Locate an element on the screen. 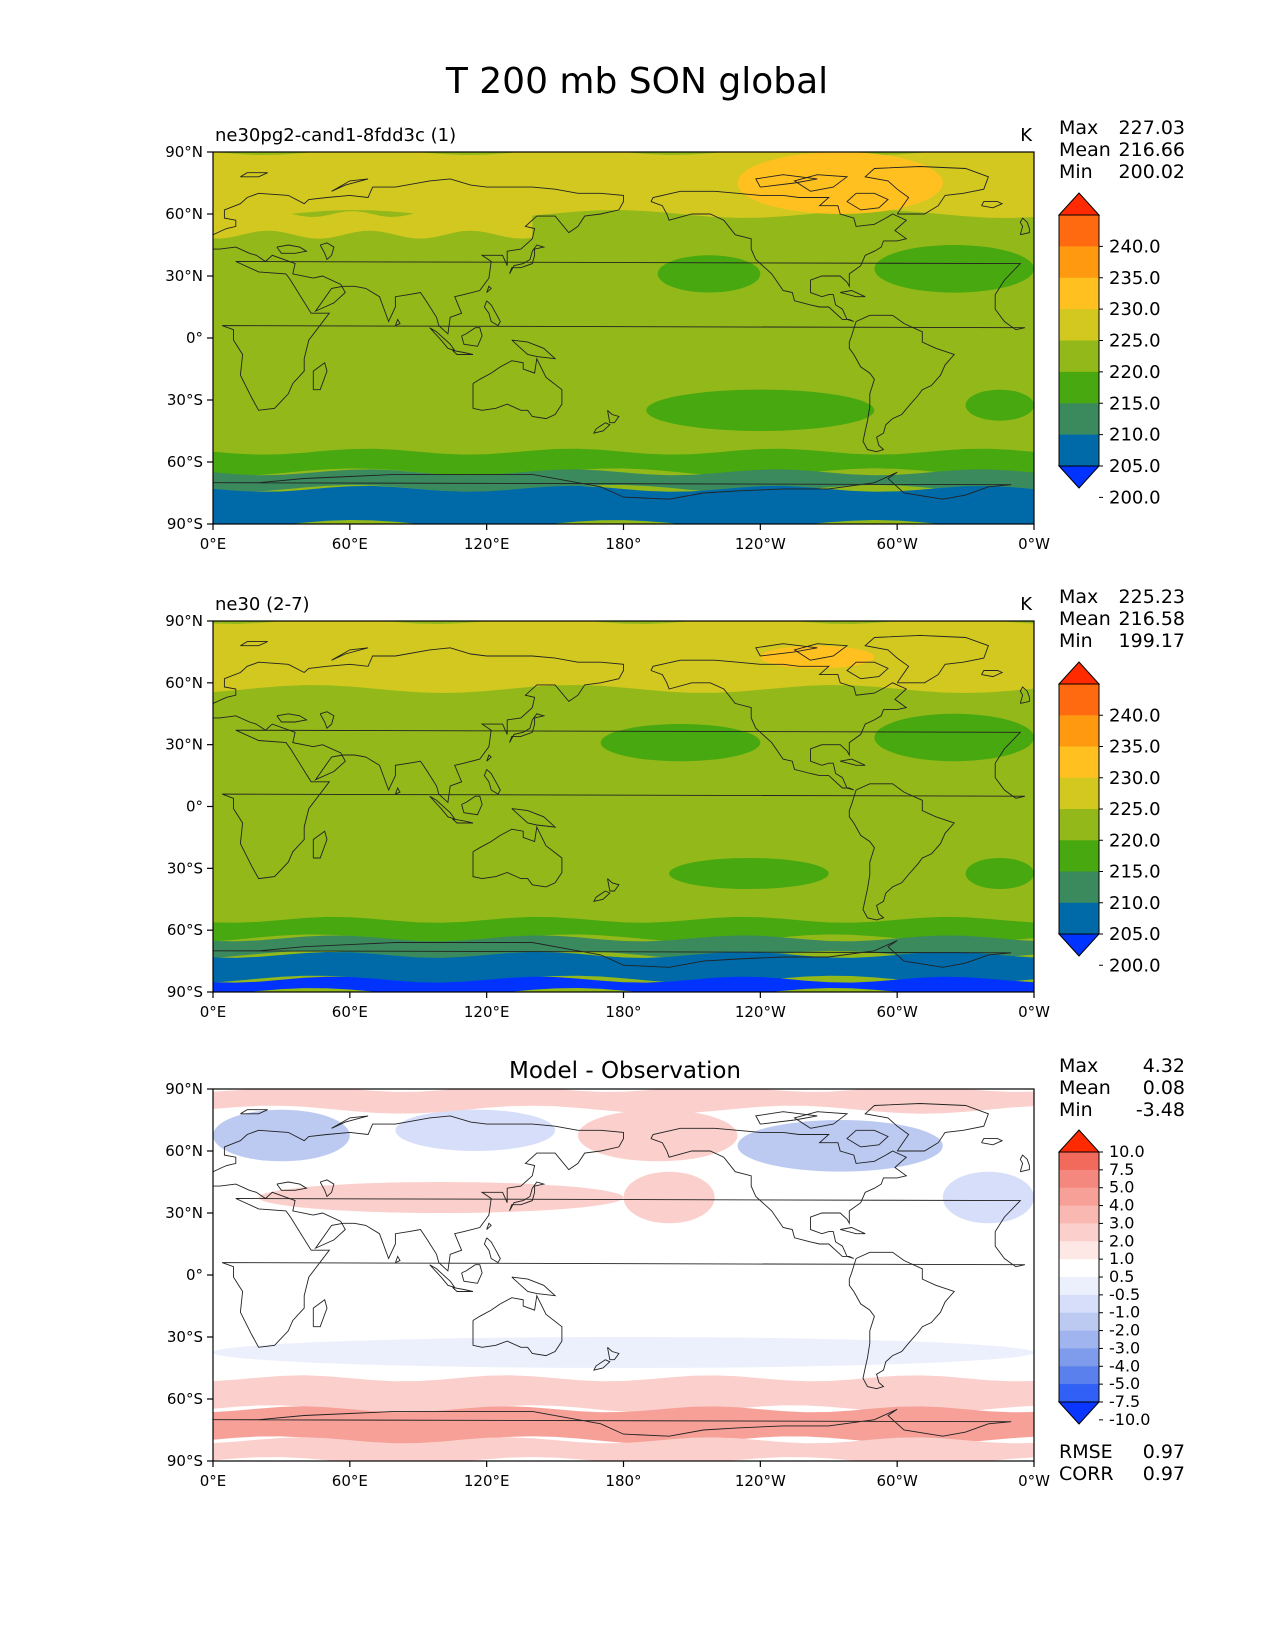 Image resolution: width=1275 pixels, height=1650 pixels. panel-units: K is located at coordinates (1026, 135).